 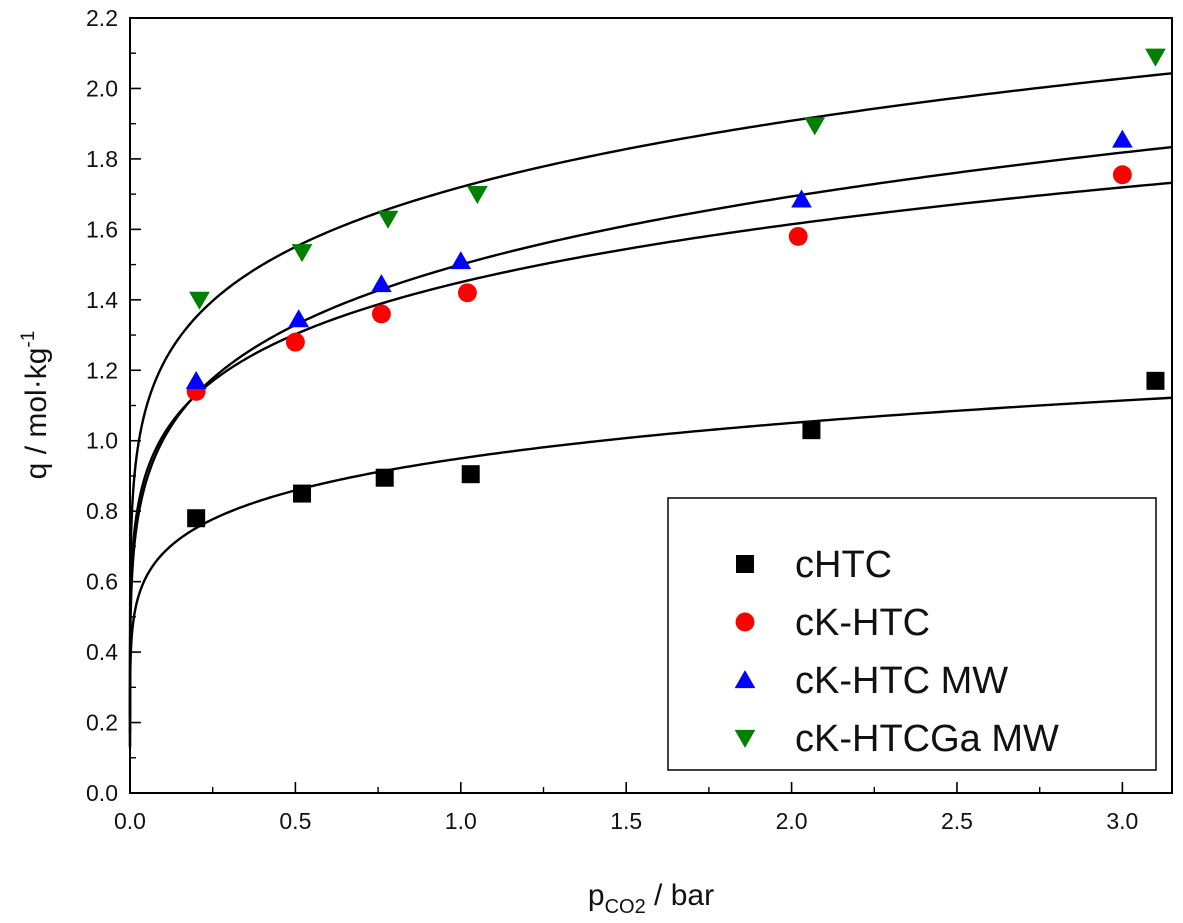 I want to click on legend: cHTC cK-HTC cK-HTC MW cK-HTCGa MW, so click(x=912, y=634).